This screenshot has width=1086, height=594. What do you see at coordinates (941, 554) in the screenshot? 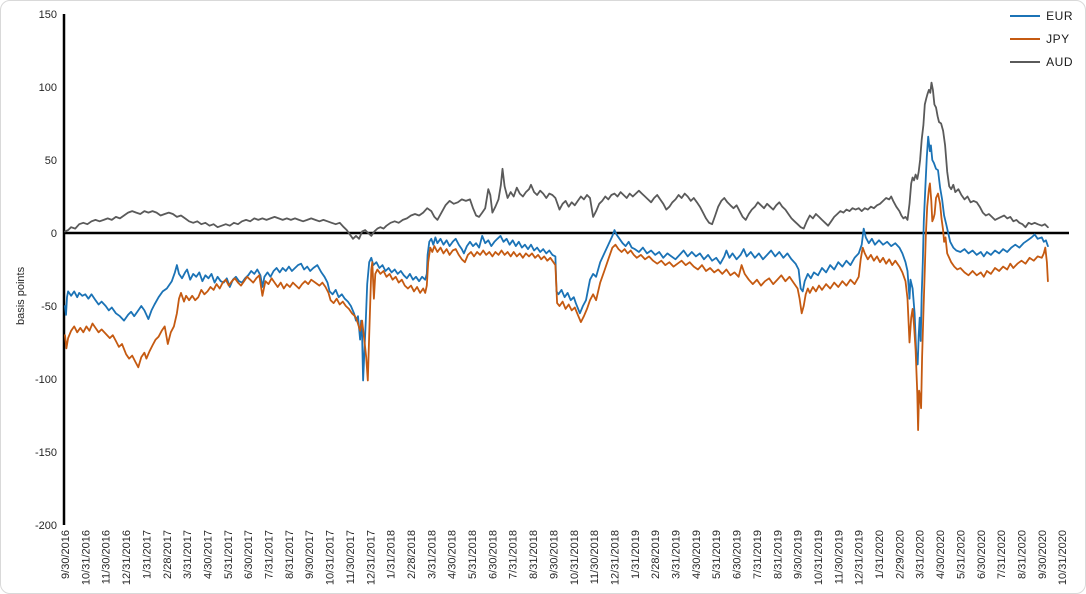
I see `x-tick-label: 4/30/2020` at bounding box center [941, 554].